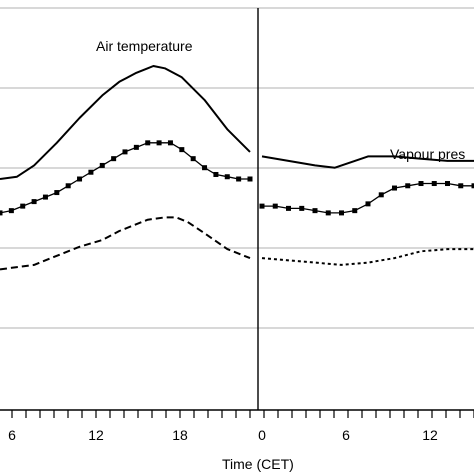  I want to click on x-tick-label: 18, so click(180, 435).